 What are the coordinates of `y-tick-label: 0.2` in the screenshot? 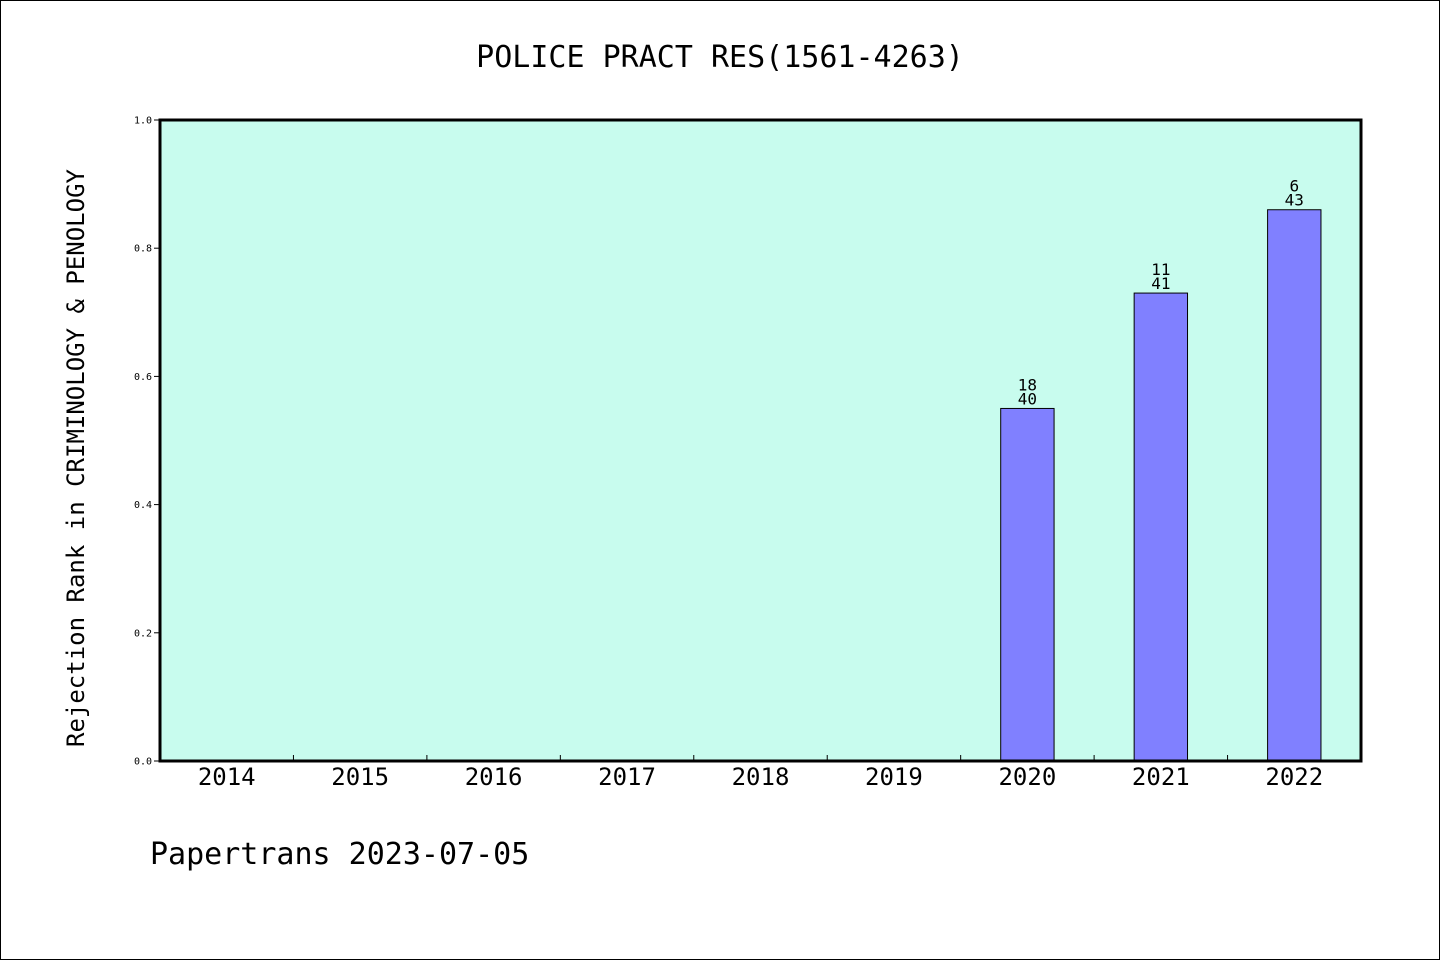 It's located at (143, 633).